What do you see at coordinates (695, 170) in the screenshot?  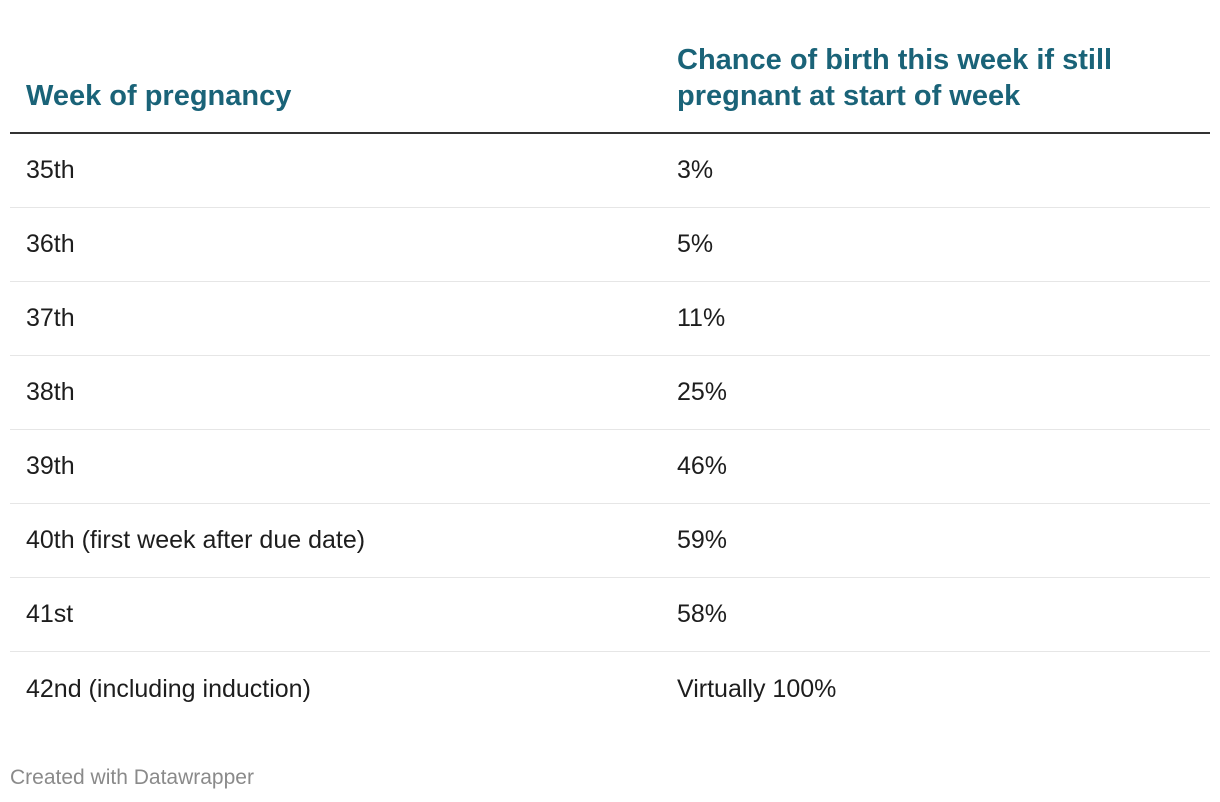 I see `chance-cell: 3%` at bounding box center [695, 170].